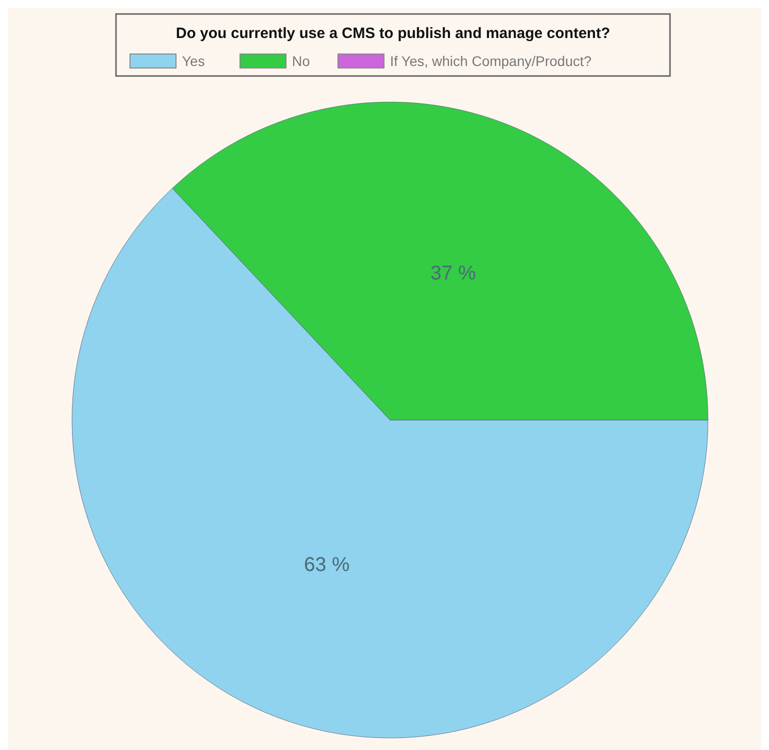 The width and height of the screenshot is (769, 750). Describe the element at coordinates (327, 565) in the screenshot. I see `data-label: 63 %` at that location.